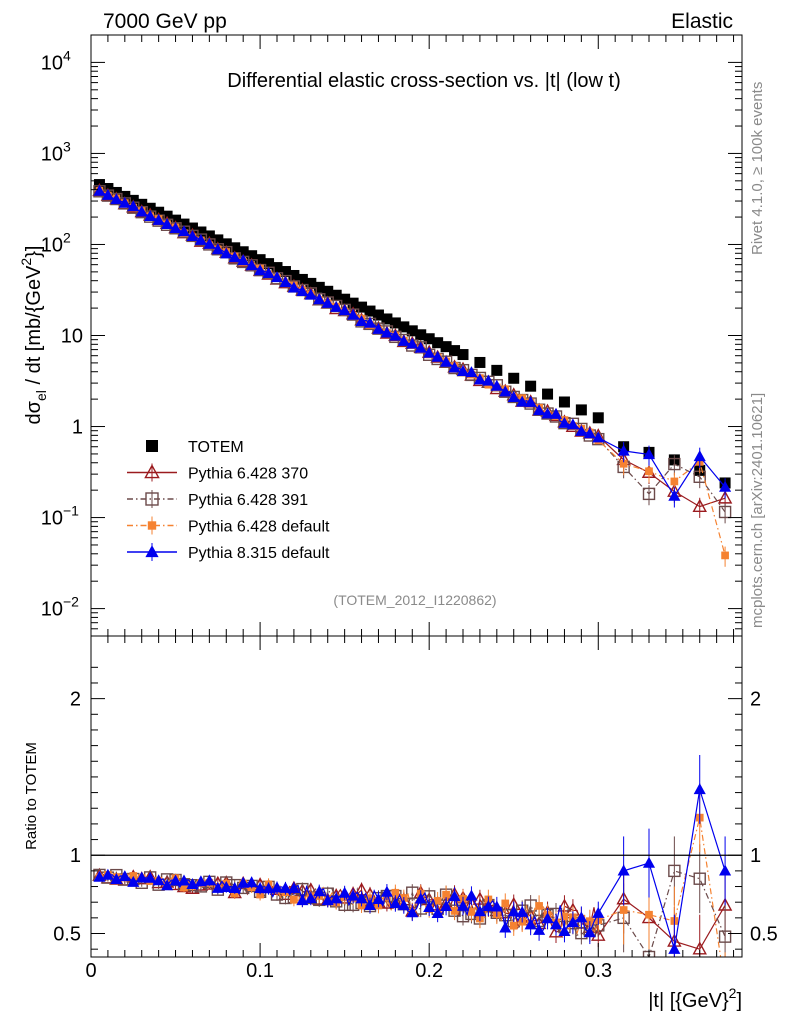 This screenshot has width=786, height=1024. I want to click on ratio-y-tick-label: 2, so click(75, 700).